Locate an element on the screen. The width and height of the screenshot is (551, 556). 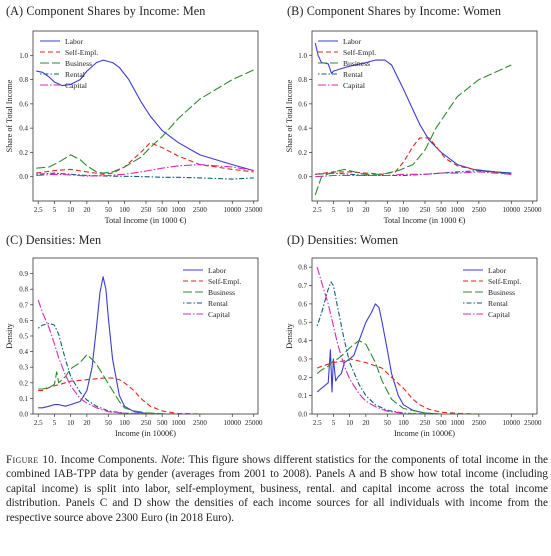
panel-a-title-text: Component Shares by Income: Men is located at coordinates (116, 11).